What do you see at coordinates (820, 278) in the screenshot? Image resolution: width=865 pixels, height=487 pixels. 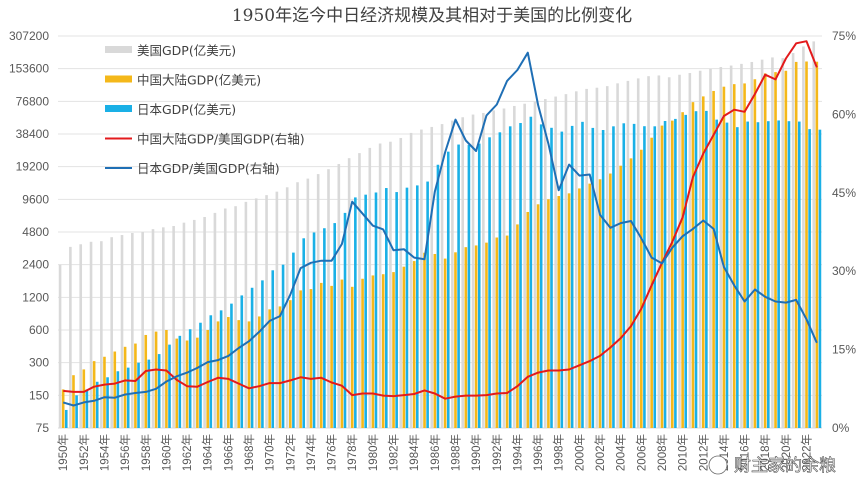 I see `bar-japan-2023` at bounding box center [820, 278].